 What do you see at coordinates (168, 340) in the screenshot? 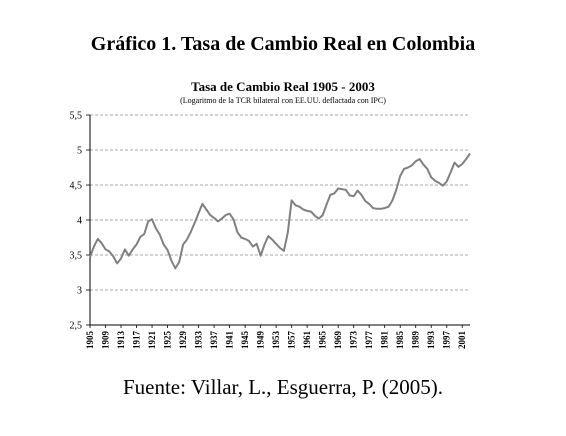
I see `x-tick-label: 1925` at bounding box center [168, 340].